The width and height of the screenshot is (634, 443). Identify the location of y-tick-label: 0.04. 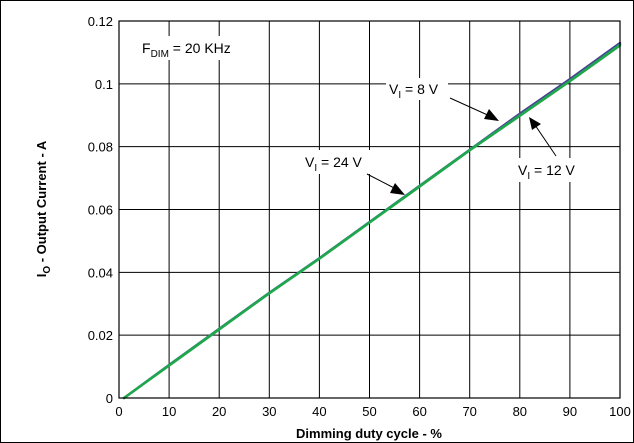
(100, 272).